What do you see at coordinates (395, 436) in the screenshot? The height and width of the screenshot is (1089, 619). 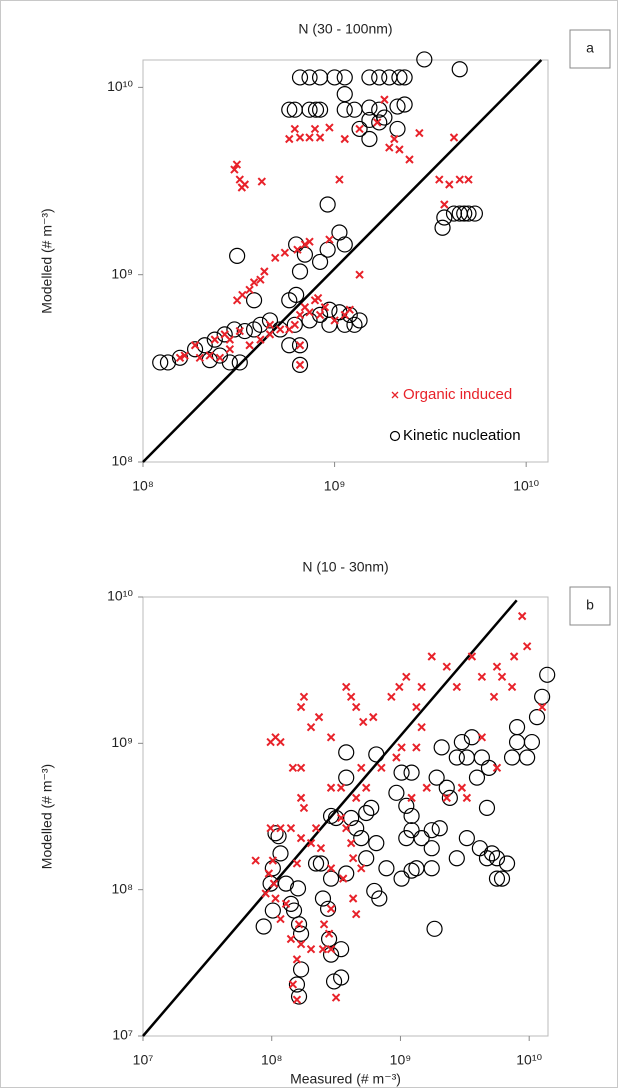 I see `legend-marker` at bounding box center [395, 436].